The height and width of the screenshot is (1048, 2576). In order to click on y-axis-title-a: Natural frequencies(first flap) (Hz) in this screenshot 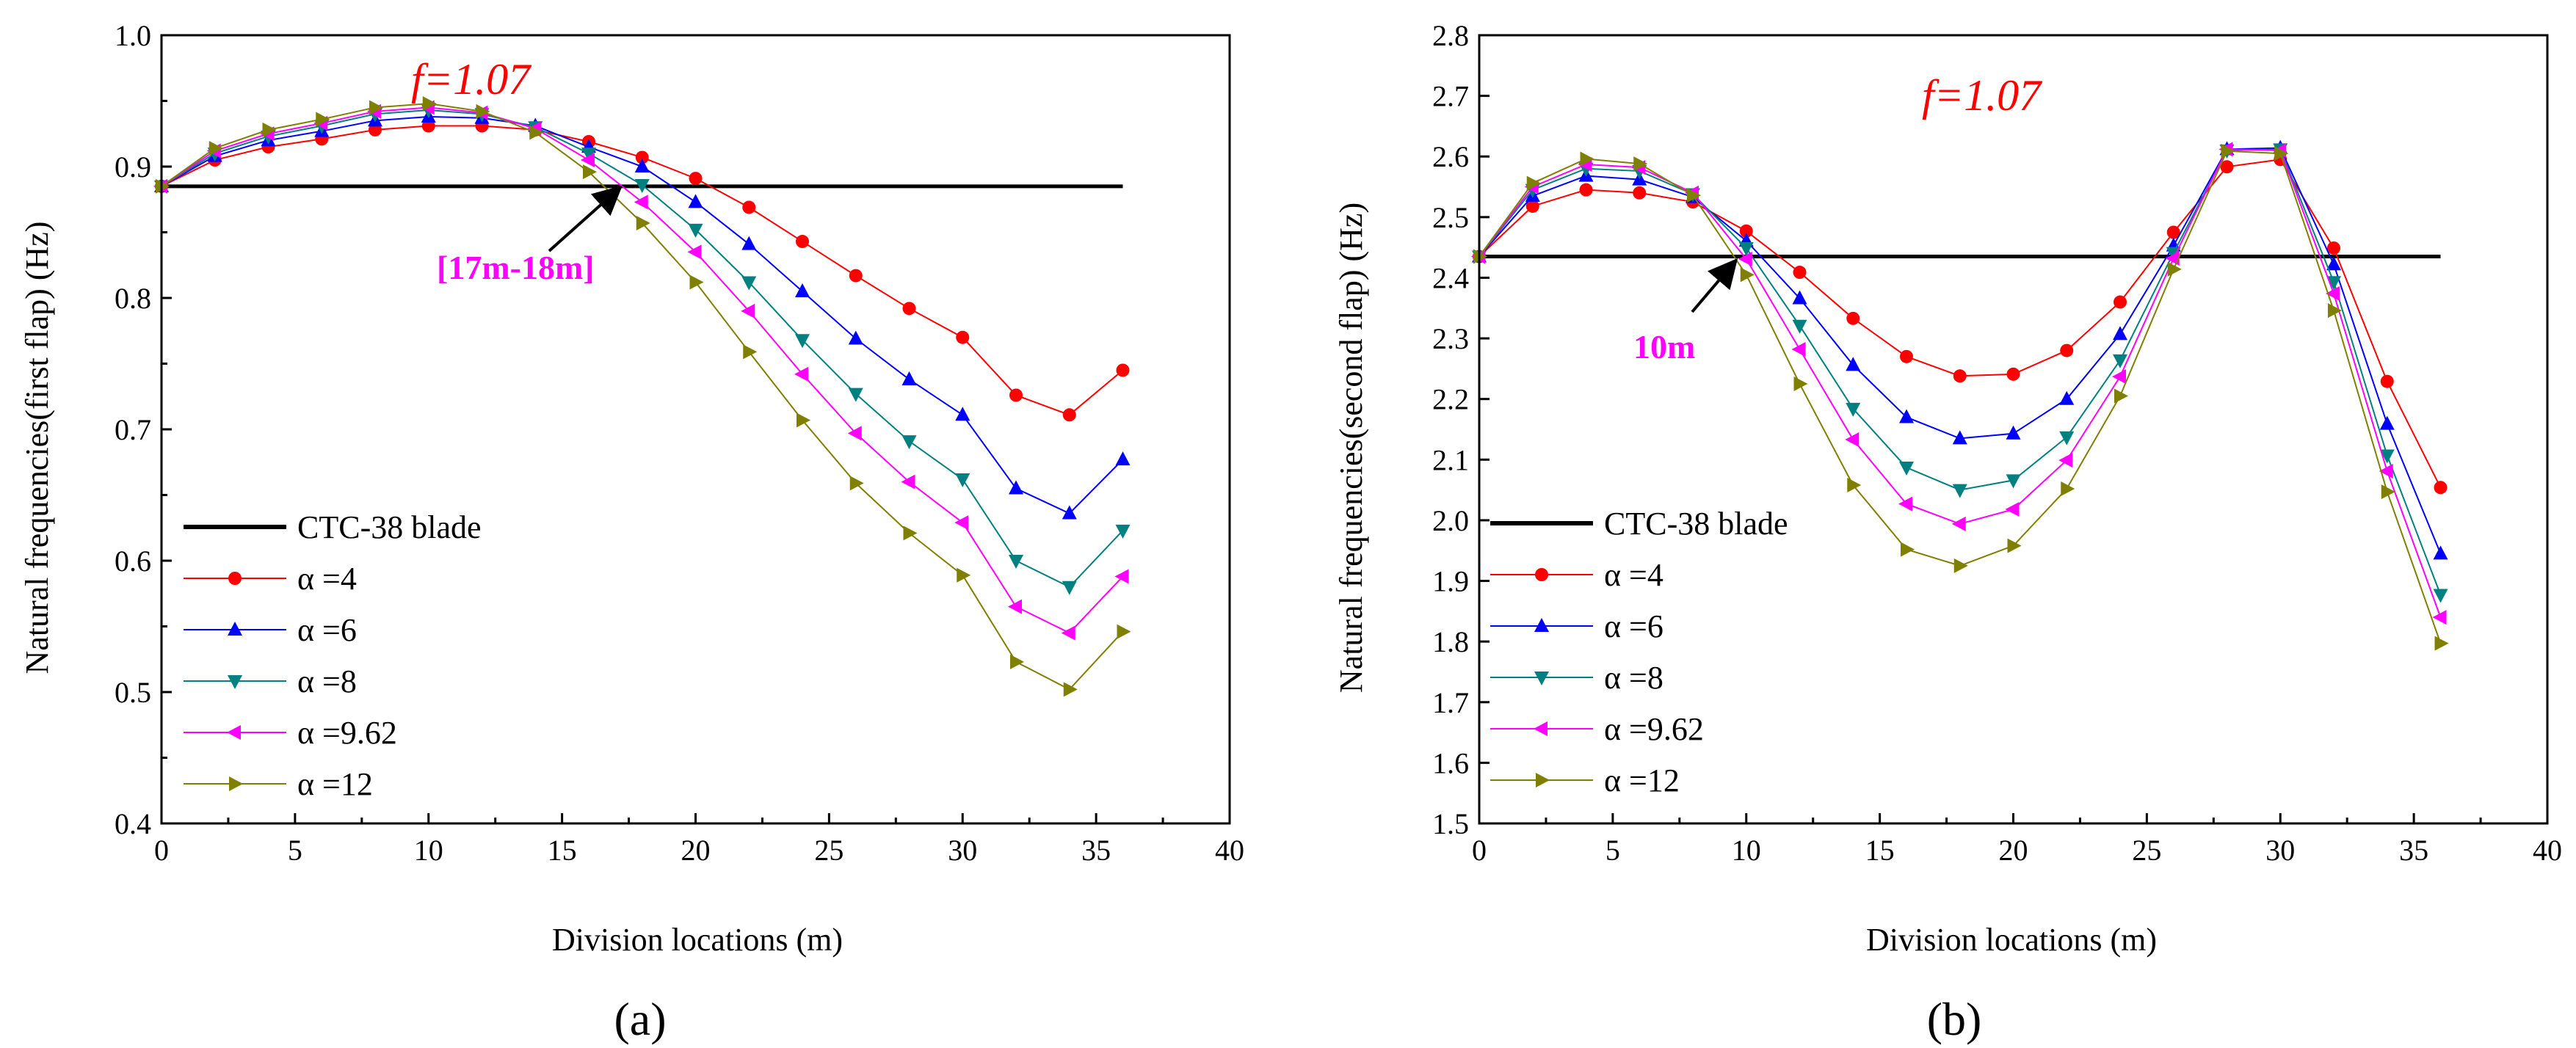, I will do `click(37, 448)`.